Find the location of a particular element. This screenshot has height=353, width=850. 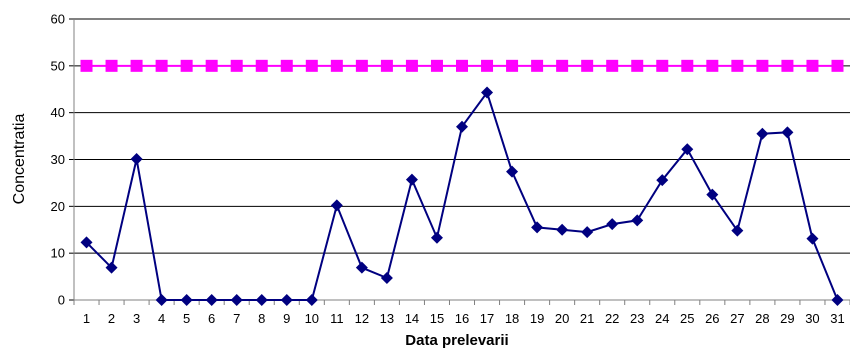

y-tick-label: 10 is located at coordinates (58, 253).